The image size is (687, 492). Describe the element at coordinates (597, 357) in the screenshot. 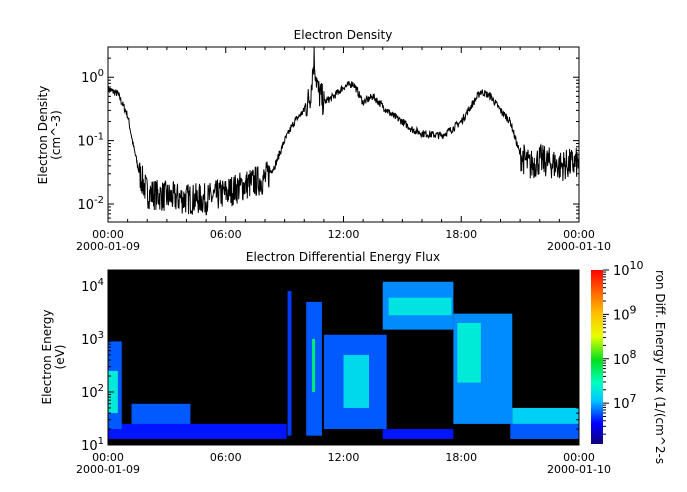

I see `colorbar` at that location.